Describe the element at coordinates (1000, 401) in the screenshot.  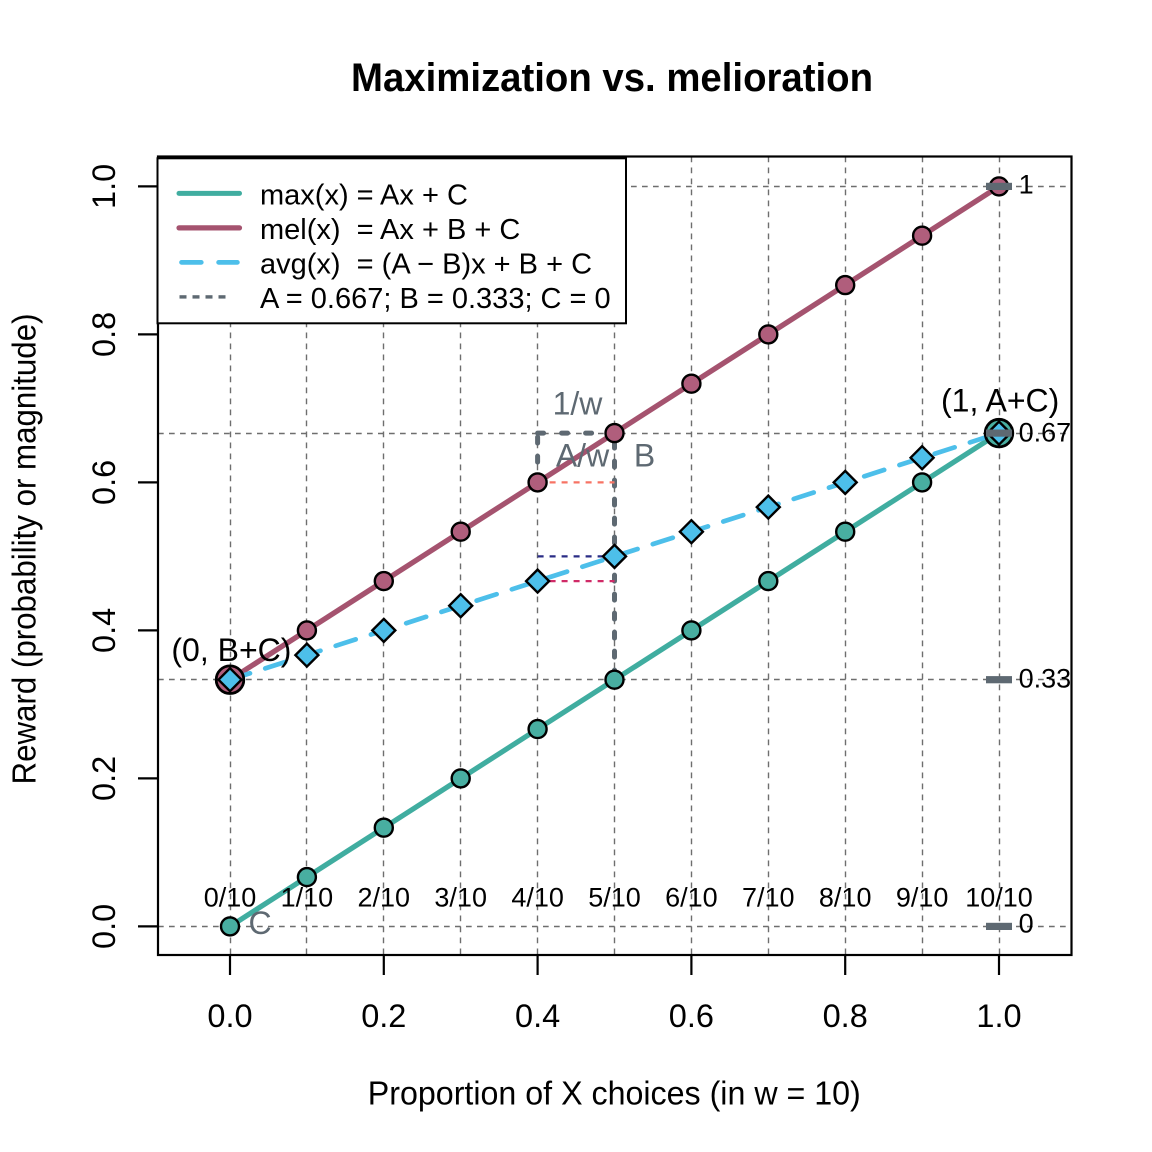
I see `svg-text: (1, A+C)` at that location.